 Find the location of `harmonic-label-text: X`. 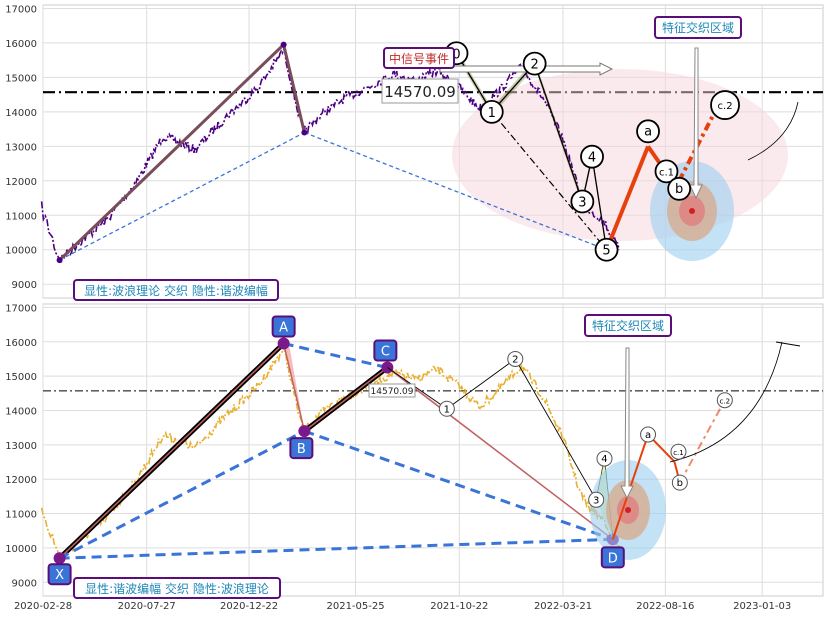

harmonic-label-text: X is located at coordinates (59, 575).